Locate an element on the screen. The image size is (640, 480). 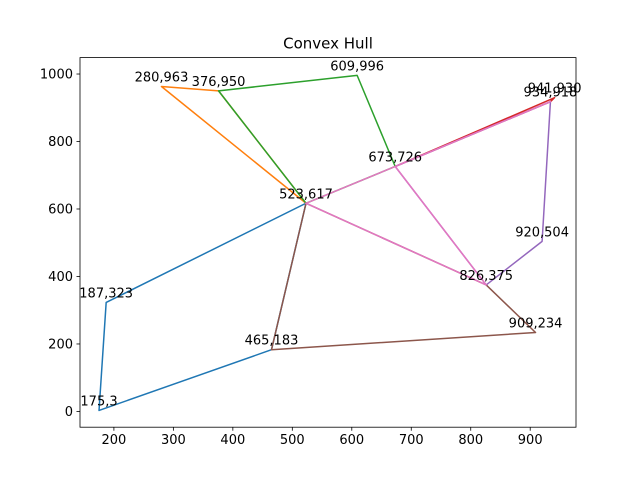
y-tick-label: 600 is located at coordinates (60, 209).